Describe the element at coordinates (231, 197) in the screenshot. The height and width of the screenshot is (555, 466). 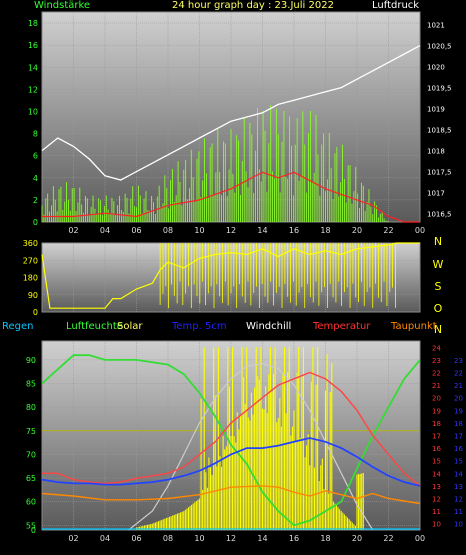
I see `series-wind-avg` at that location.